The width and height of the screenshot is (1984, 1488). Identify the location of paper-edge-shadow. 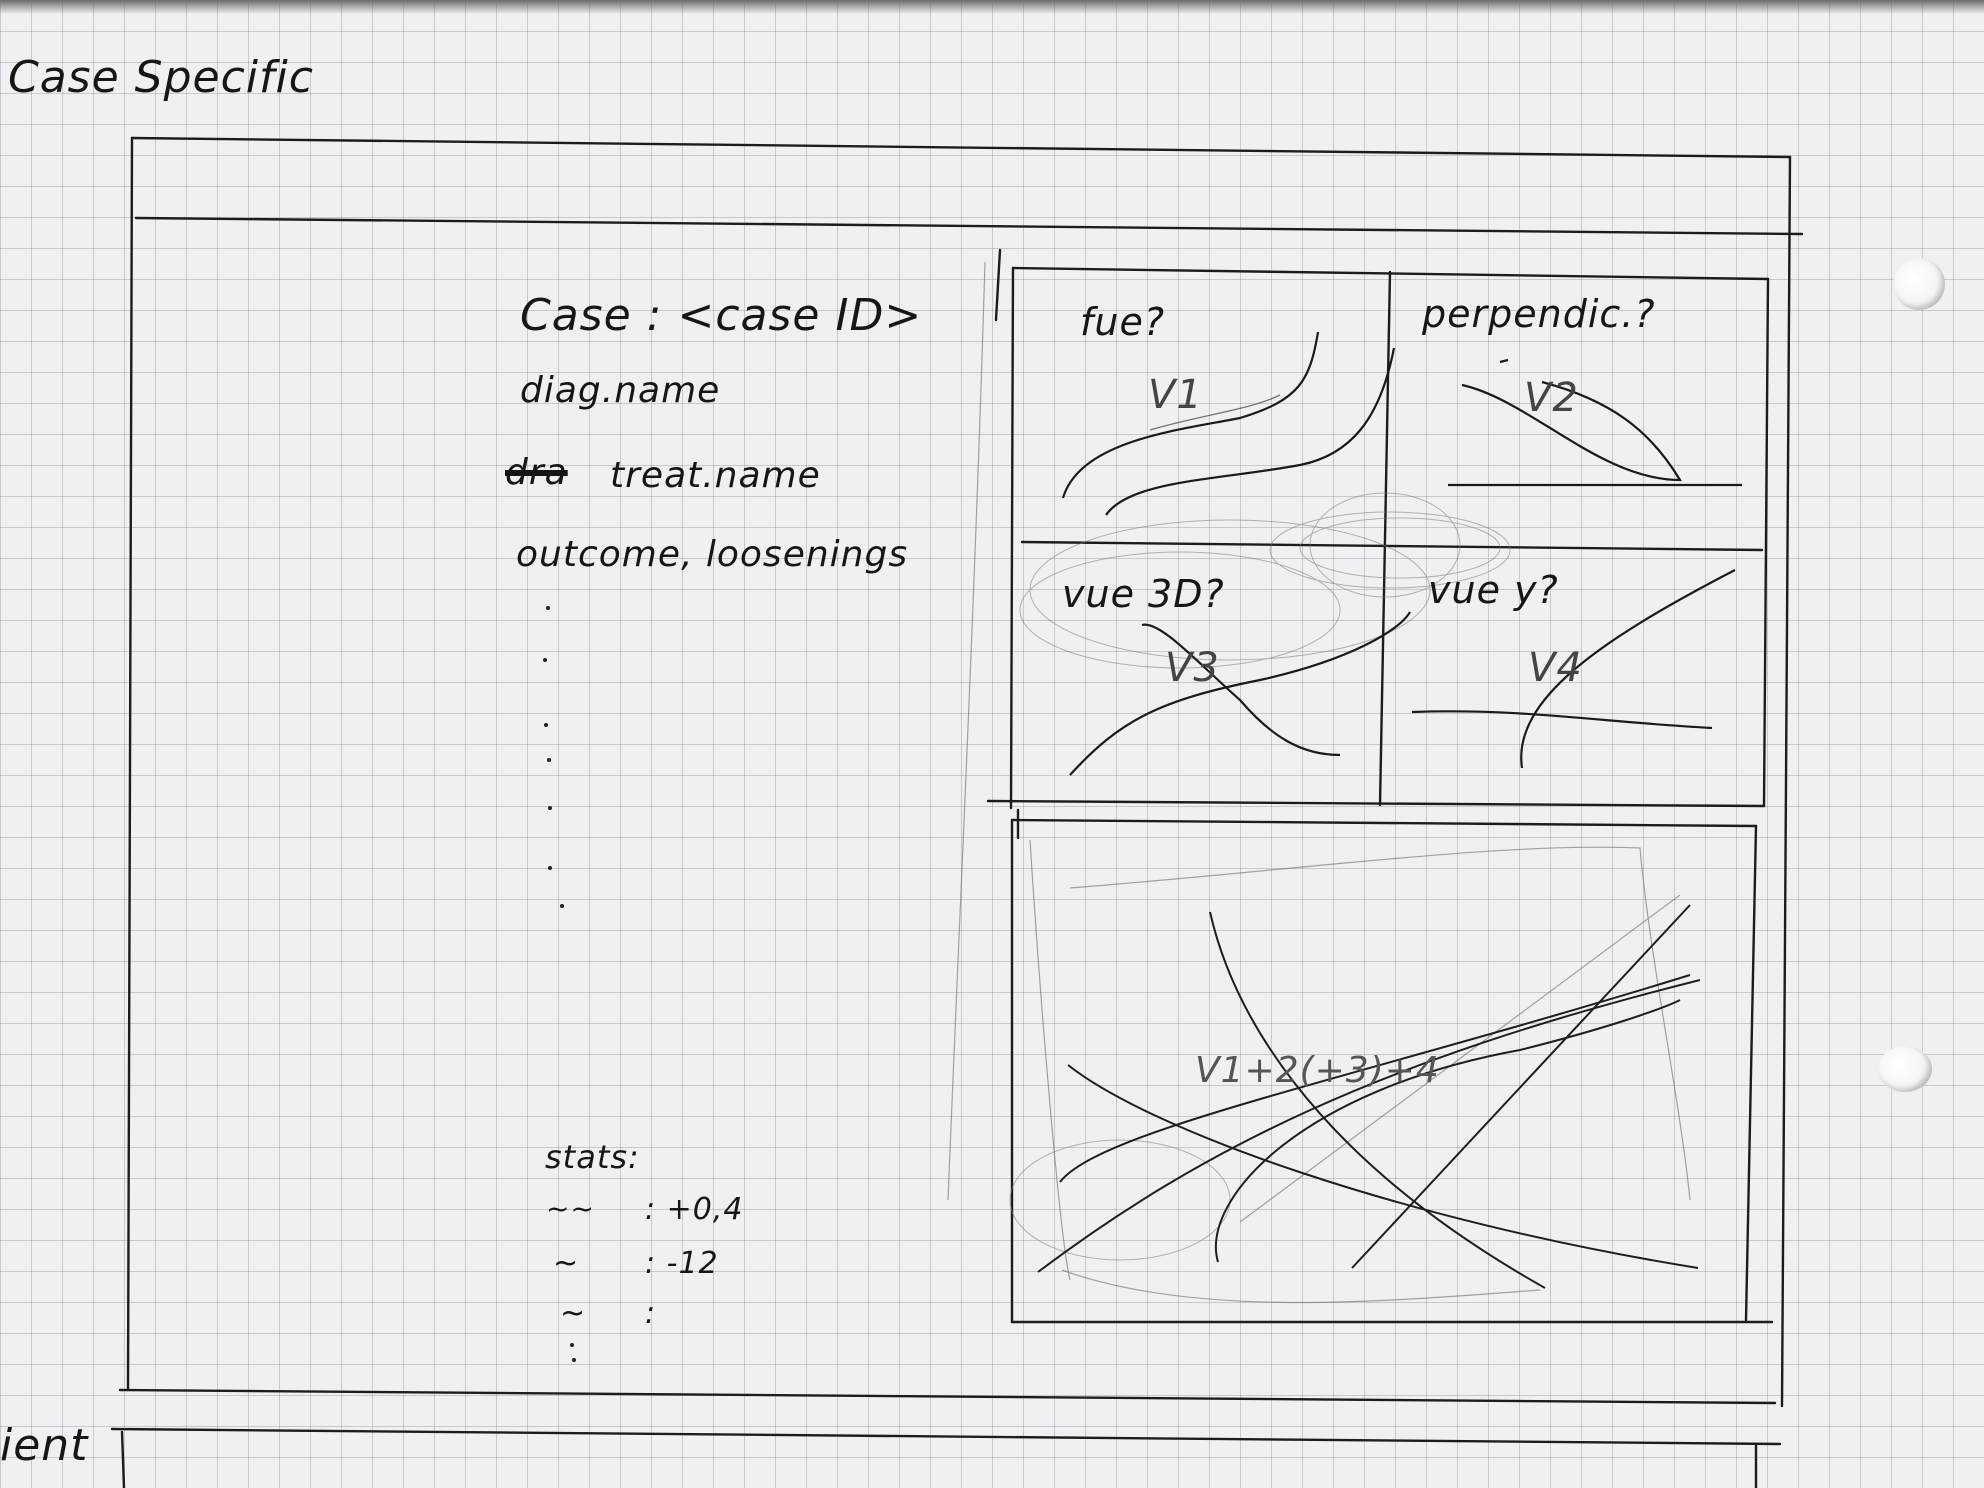
(992, 7).